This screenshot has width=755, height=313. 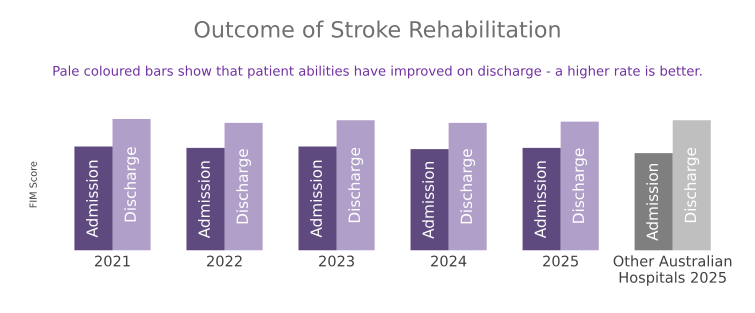 What do you see at coordinates (377, 29) in the screenshot?
I see `chart-title: Outcome of Stroke Rehabilitation` at bounding box center [377, 29].